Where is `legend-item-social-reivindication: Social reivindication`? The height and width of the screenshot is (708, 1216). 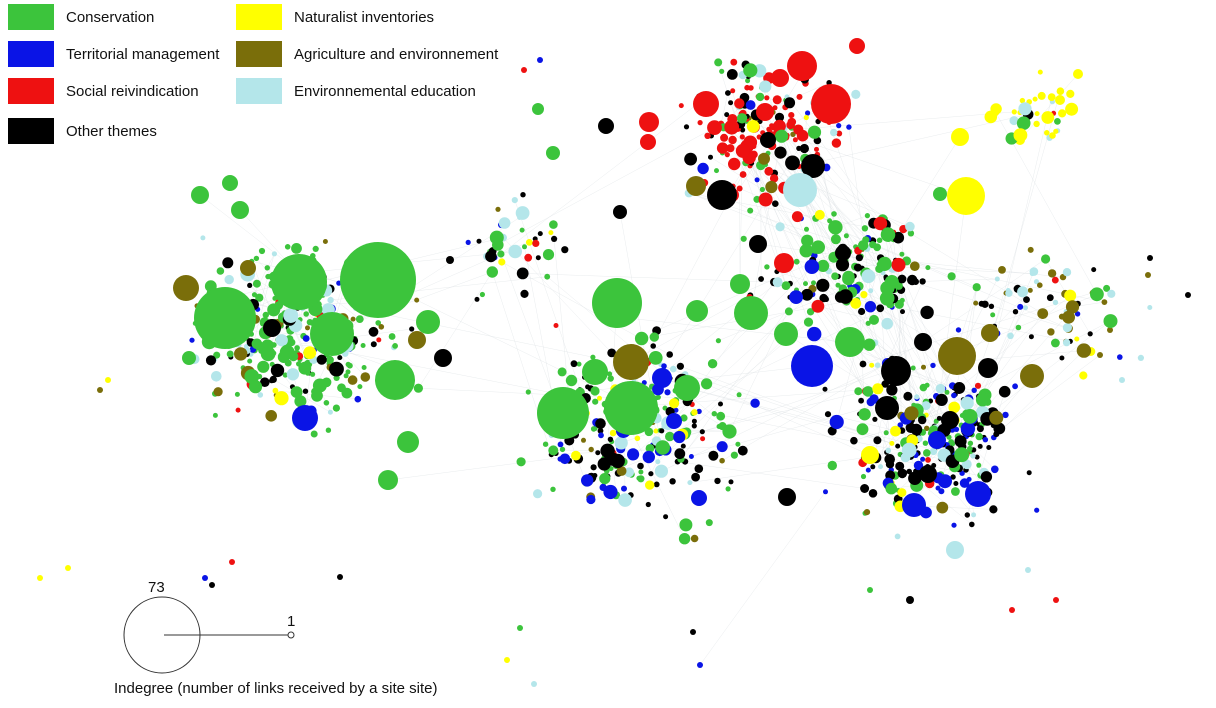 legend-item-social-reivindication: Social reivindication is located at coordinates (103, 91).